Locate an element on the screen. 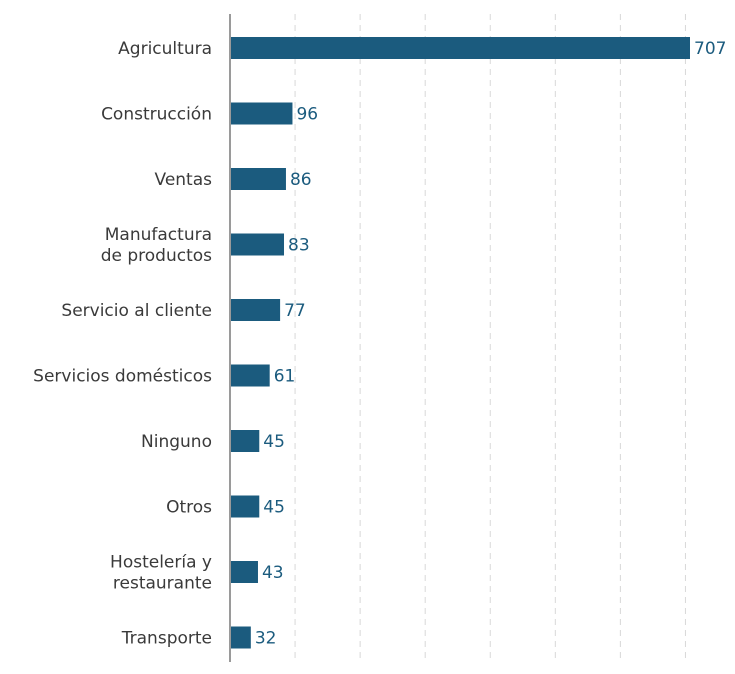 This screenshot has width=735, height=674. category-label: restaurante is located at coordinates (162, 584).